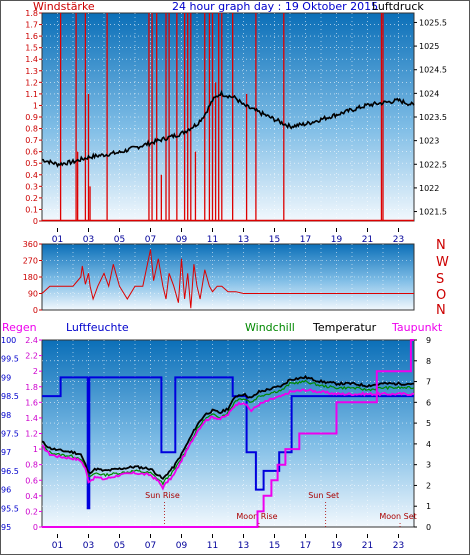 The width and height of the screenshot is (470, 555). Describe the element at coordinates (6, 377) in the screenshot. I see `humidity-ytick-label: 99` at that location.